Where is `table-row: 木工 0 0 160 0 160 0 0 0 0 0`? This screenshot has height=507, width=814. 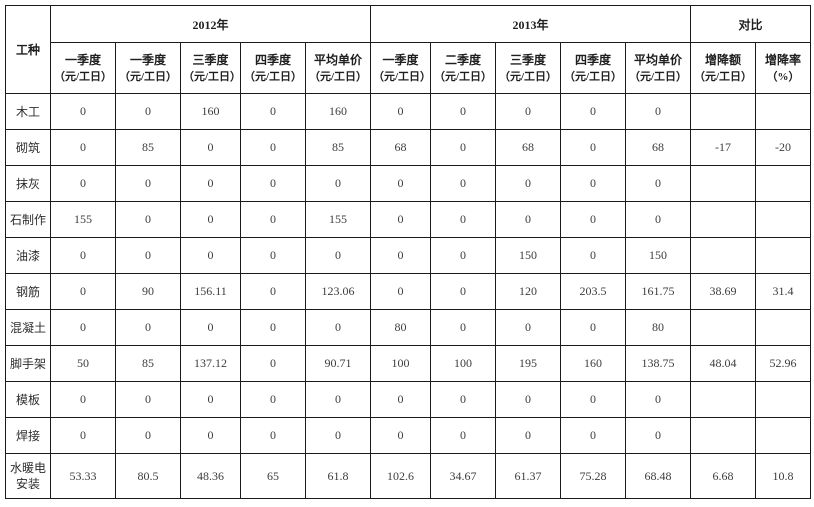
table-row: 木工 0 0 160 0 160 0 0 0 0 0 is located at coordinates (408, 111).